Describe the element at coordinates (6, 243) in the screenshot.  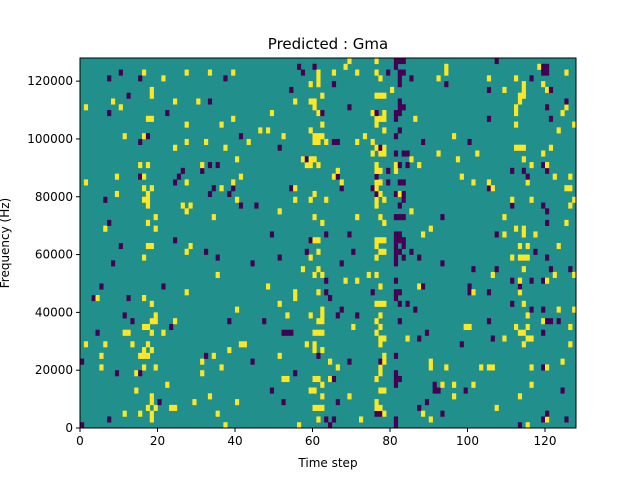
I see `y-axis-label: Frequency (Hz)` at that location.